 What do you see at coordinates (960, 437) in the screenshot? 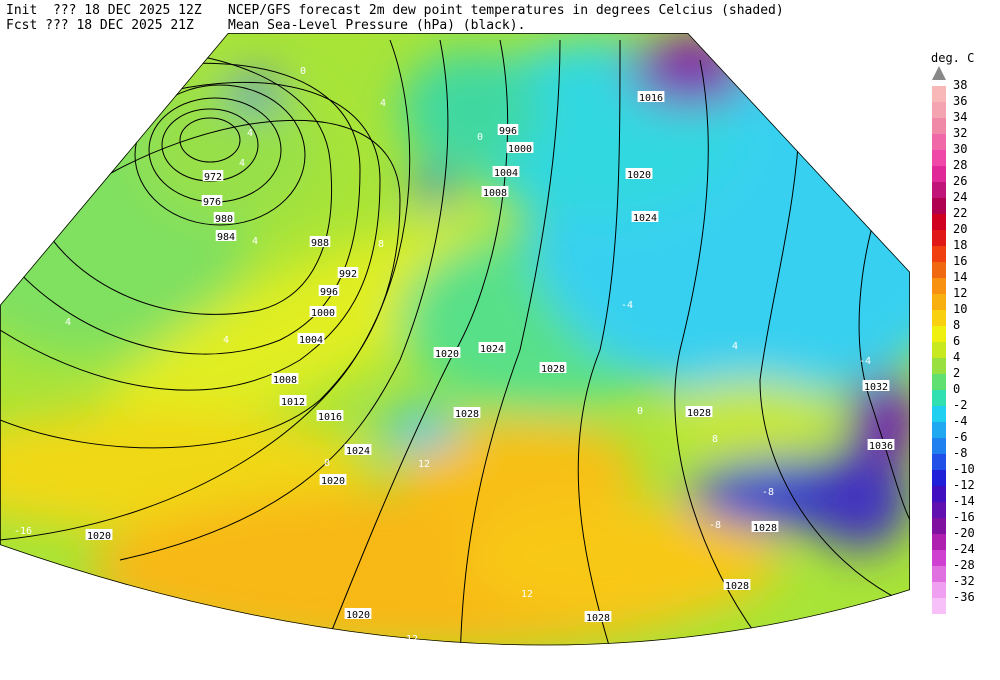
I see `legend-label: -6` at bounding box center [960, 437].